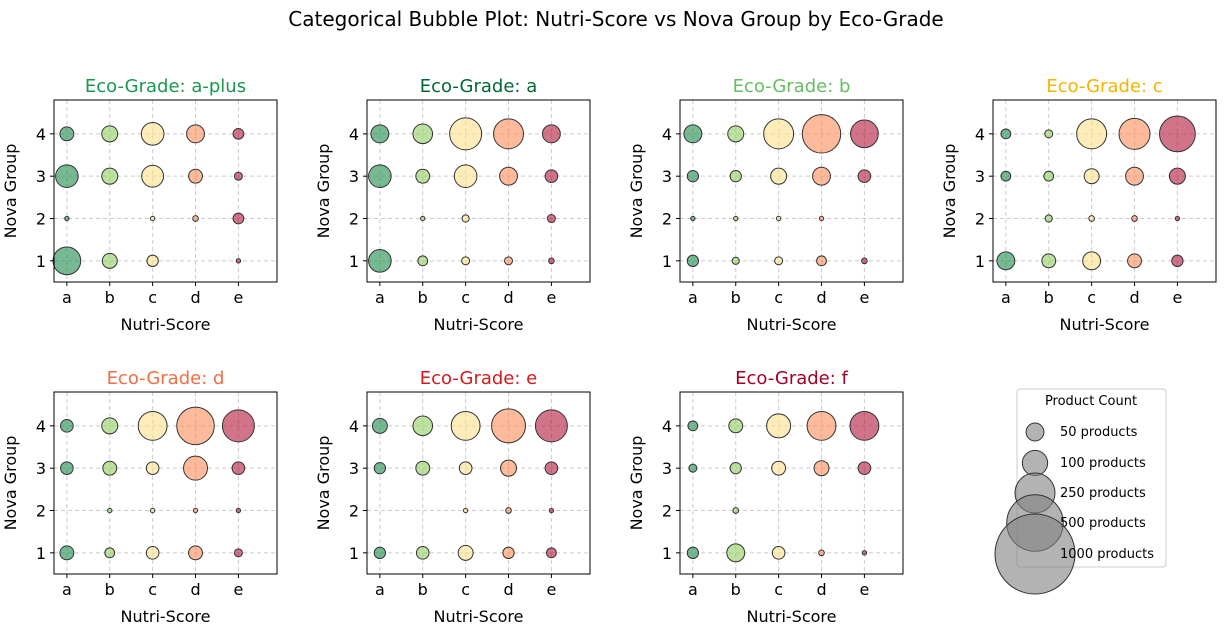 Image resolution: width=1226 pixels, height=635 pixels. Describe the element at coordinates (165, 86) in the screenshot. I see `subplot-title: Eco-Grade: a-plus` at that location.